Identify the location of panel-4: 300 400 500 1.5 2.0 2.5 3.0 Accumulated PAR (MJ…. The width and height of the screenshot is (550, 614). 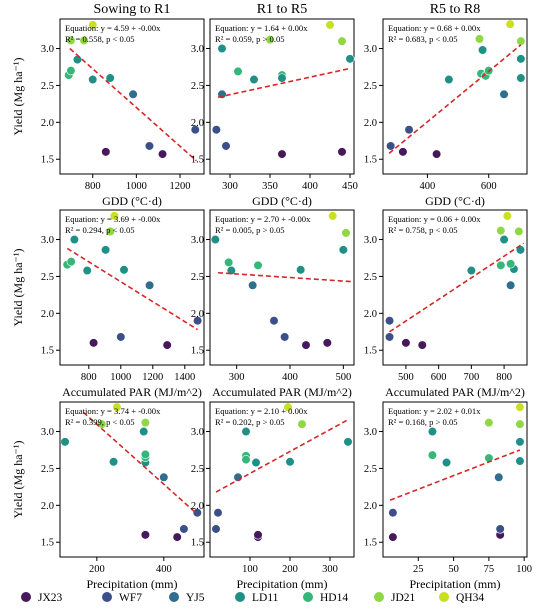
(273, 304).